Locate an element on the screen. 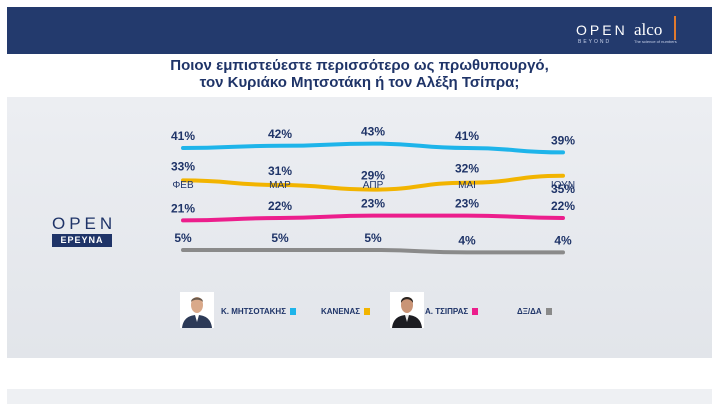  legend-mitsotakis: Κ. ΜΗΤΣΟΤΑΚΗΣ is located at coordinates (258, 311).